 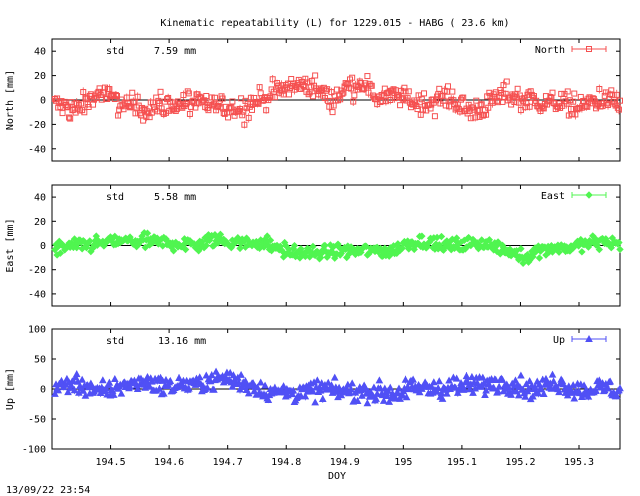 I want to click on std-value: 5.58 mm, so click(x=175, y=197).